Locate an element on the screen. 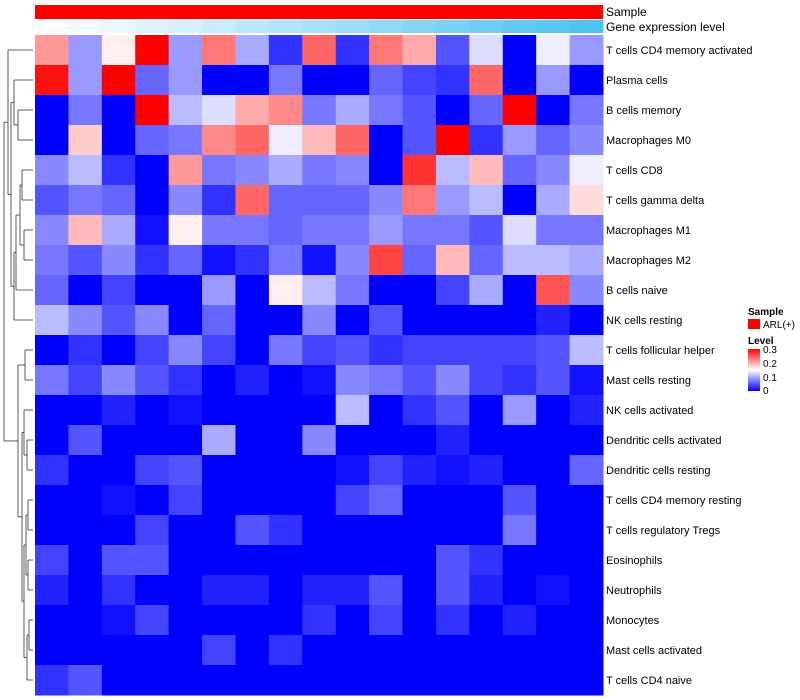 This screenshot has width=800, height=700. row-label: NK cells activated is located at coordinates (649, 411).